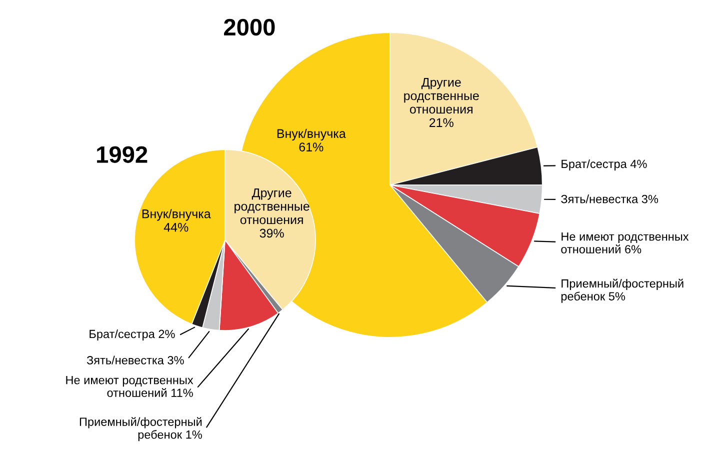  What do you see at coordinates (604, 164) in the screenshot?
I see `slice-label: Брат/сестра 4%` at bounding box center [604, 164].